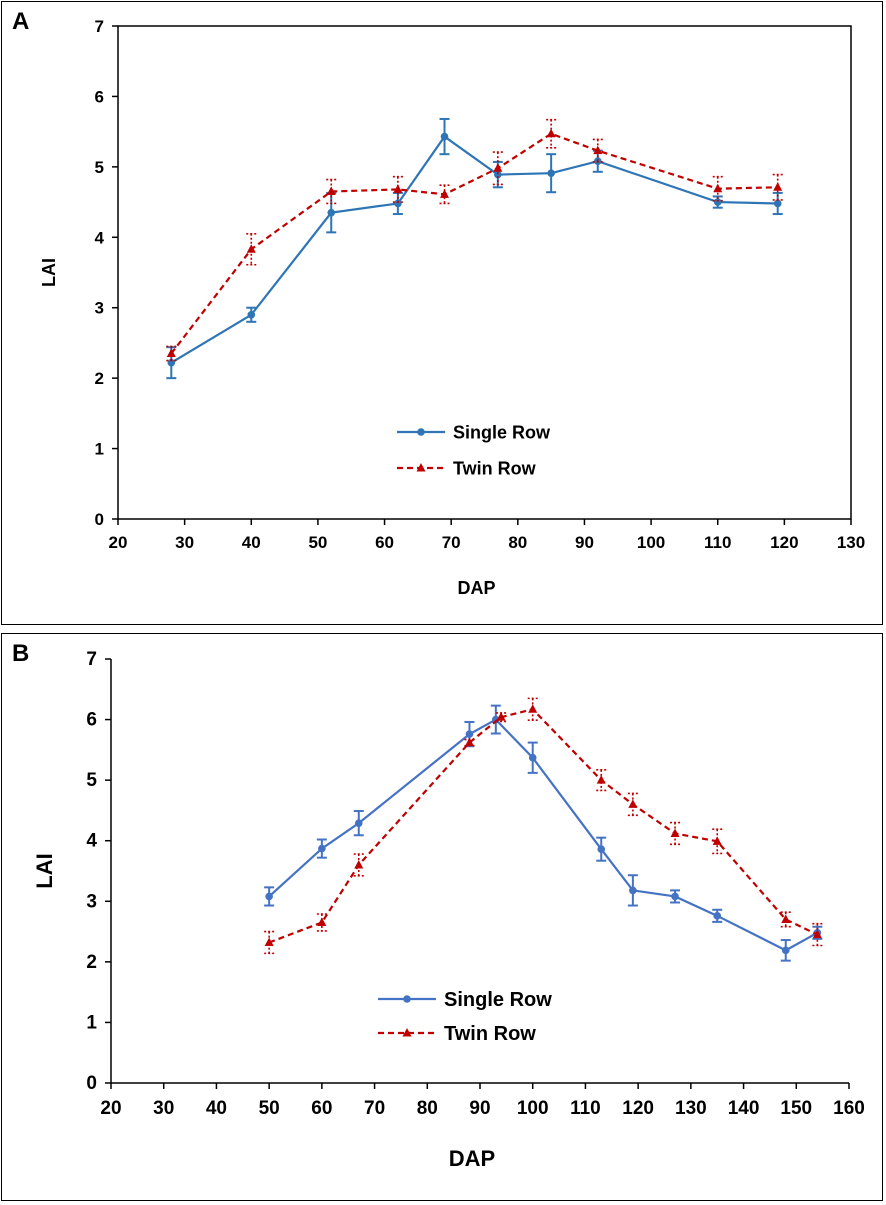 Image resolution: width=886 pixels, height=1205 pixels. Describe the element at coordinates (21, 21) in the screenshot. I see `panel-label: A` at that location.